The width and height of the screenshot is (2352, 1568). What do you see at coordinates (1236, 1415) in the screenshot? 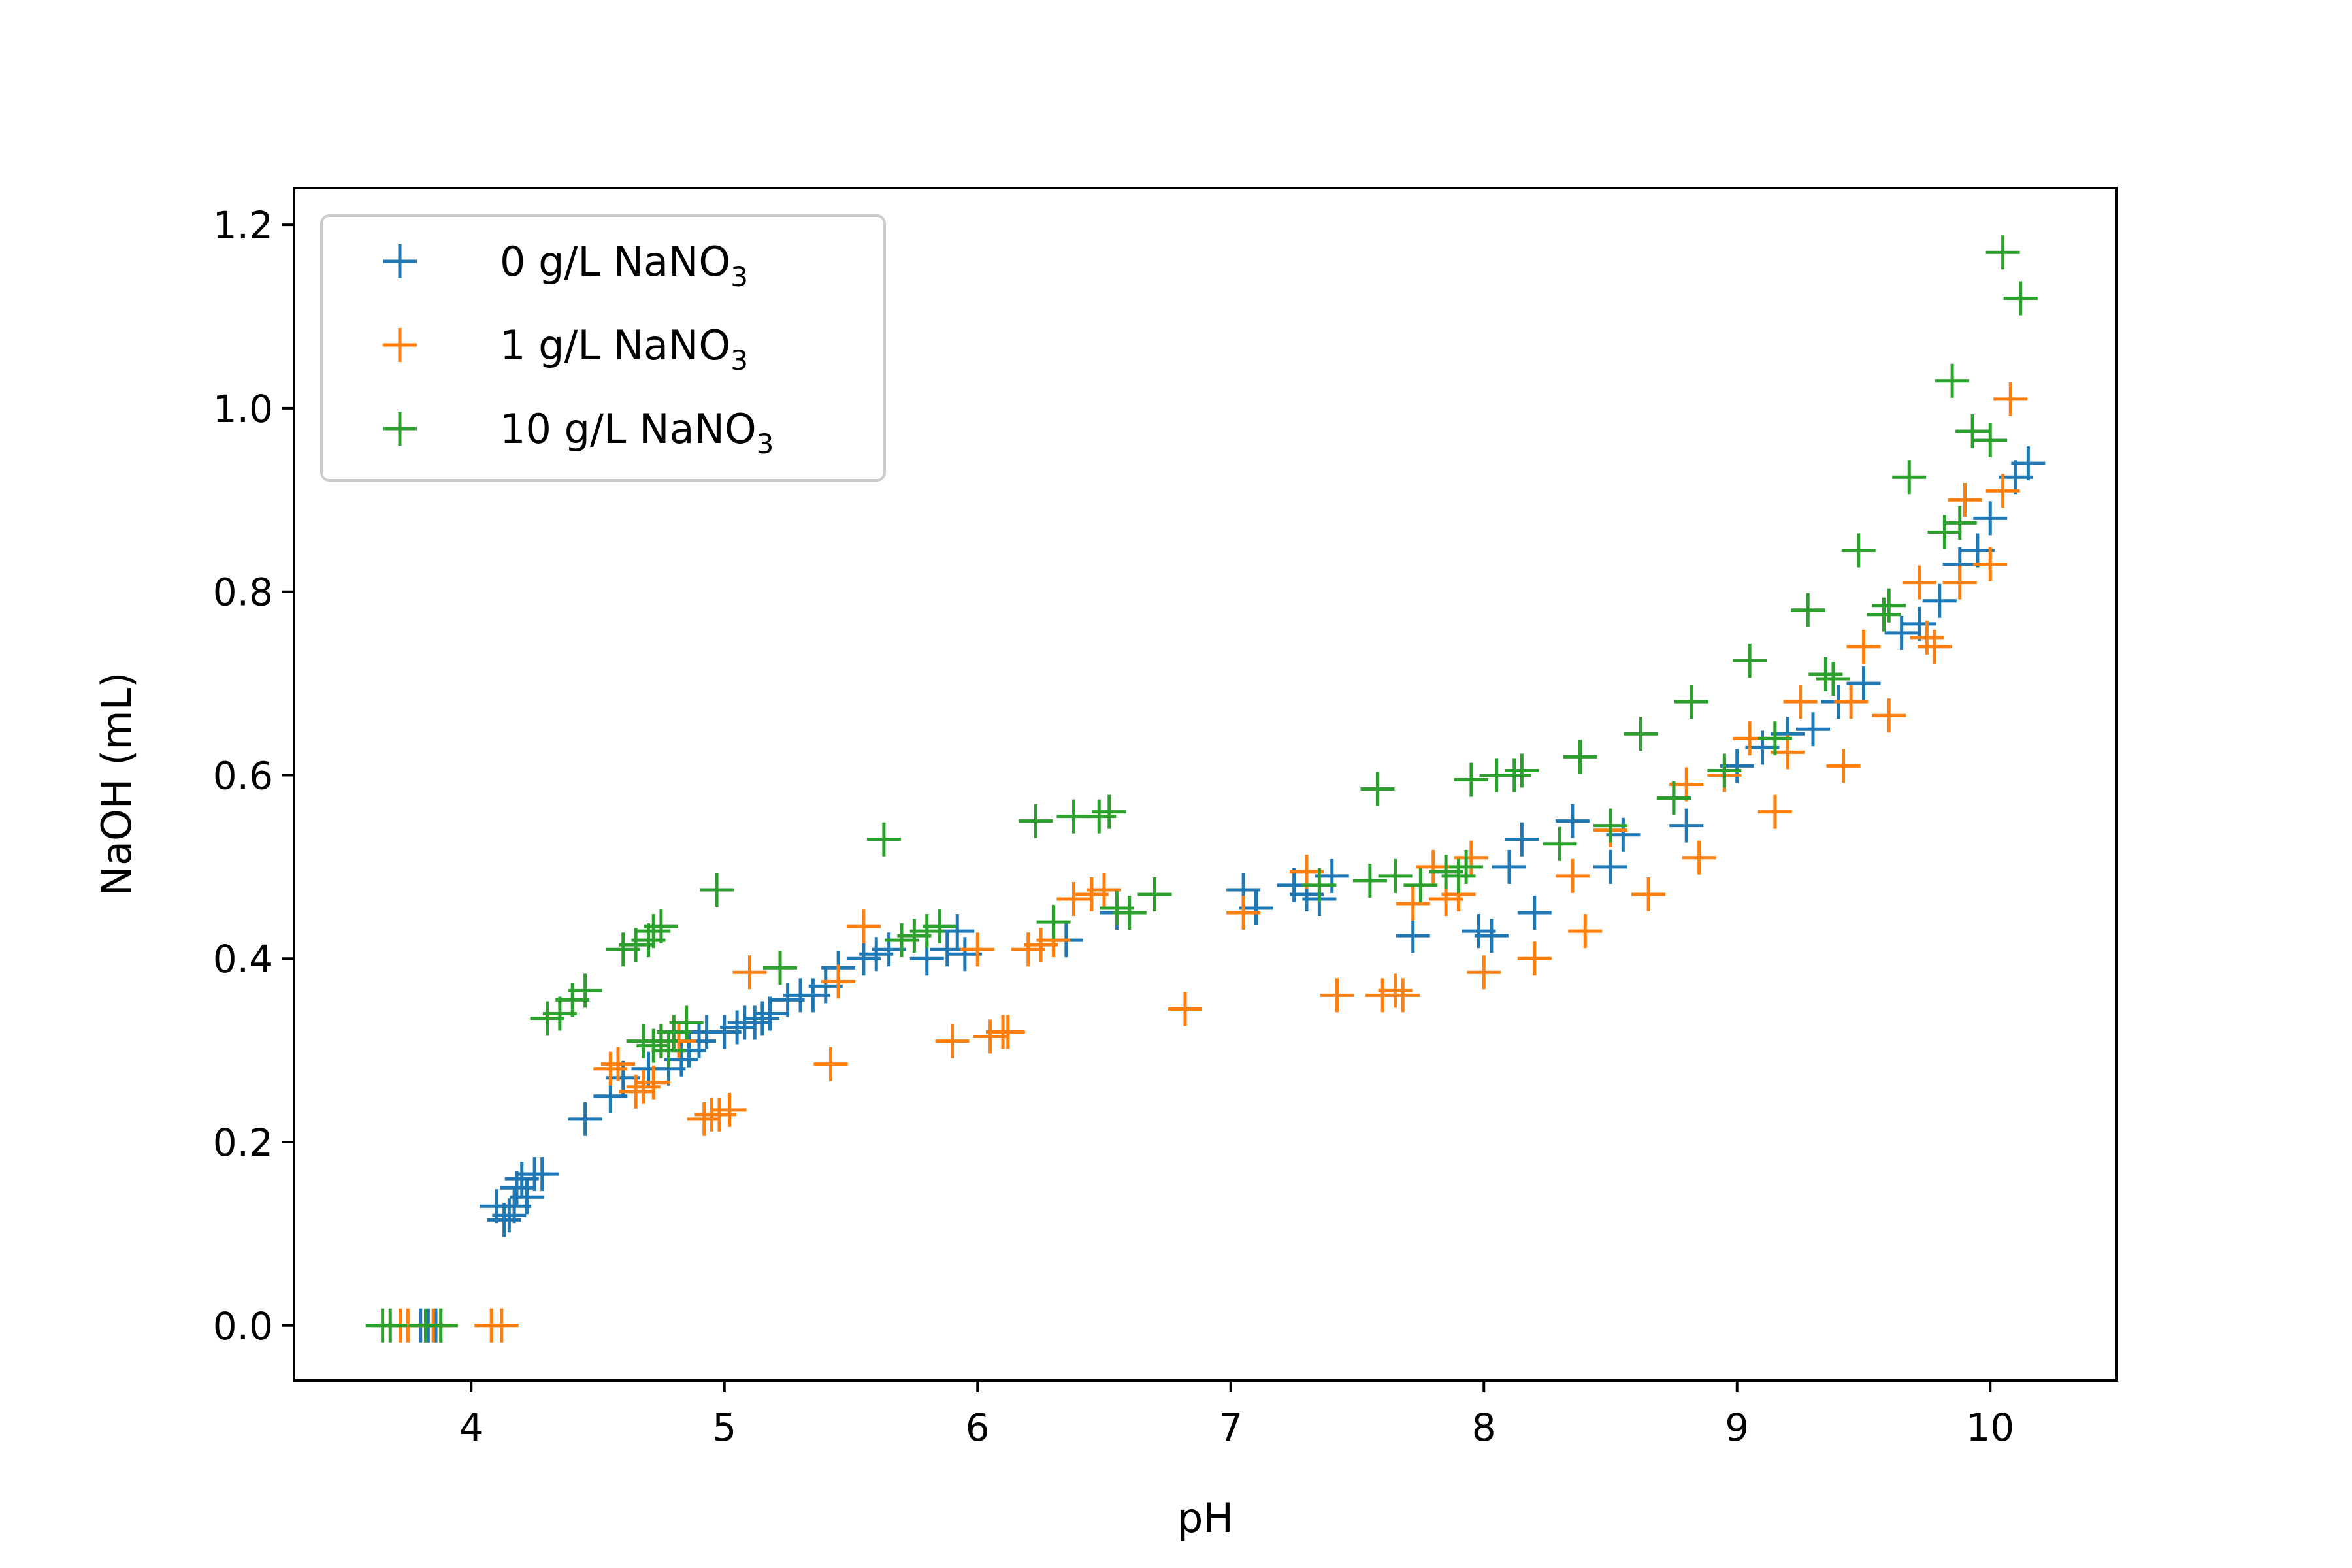
I see `x-axis-ticks: 4 5 6 7 8 9 10` at bounding box center [1236, 1415].